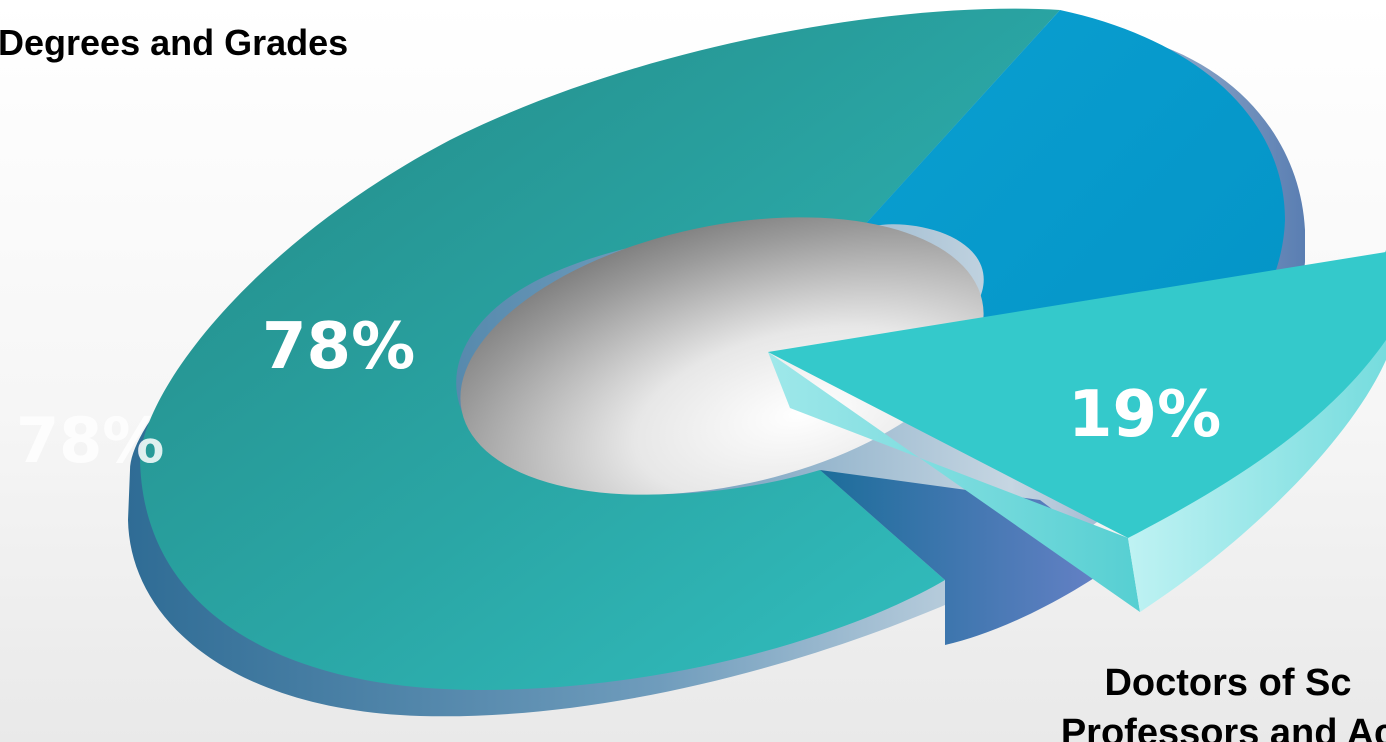 The height and width of the screenshot is (742, 1386). Describe the element at coordinates (1223, 727) in the screenshot. I see `annotation-line-2: Professors and Ac` at that location.